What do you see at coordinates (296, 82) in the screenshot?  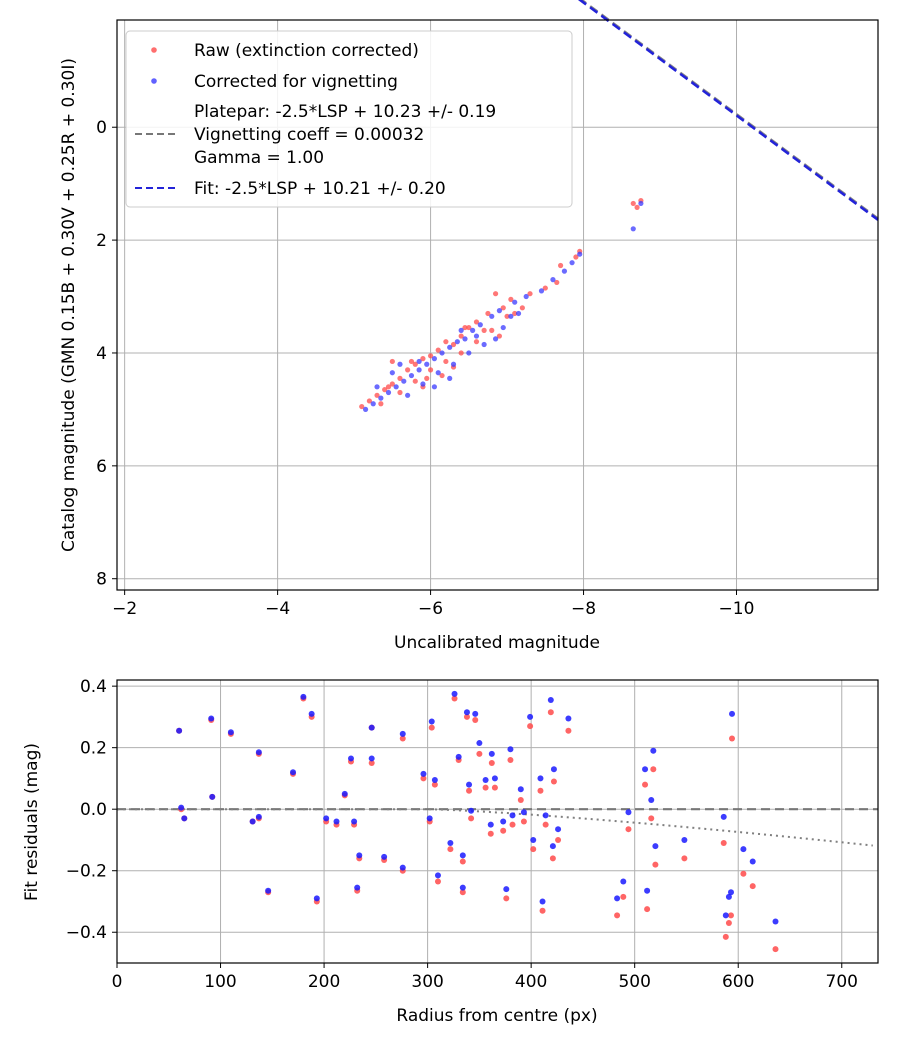 I see `legend-corrected-label: Corrected for vignetting` at bounding box center [296, 82].